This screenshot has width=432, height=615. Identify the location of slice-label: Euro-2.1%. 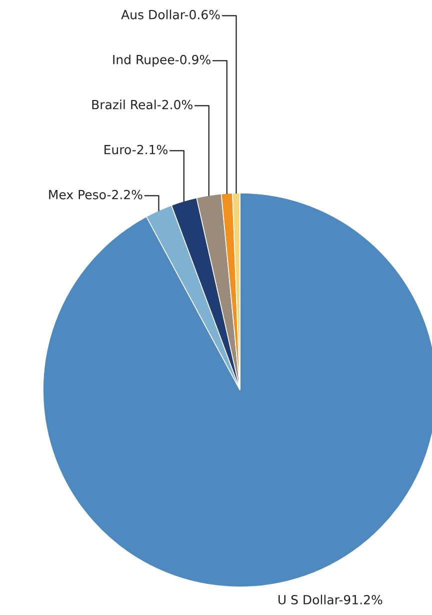
(136, 149).